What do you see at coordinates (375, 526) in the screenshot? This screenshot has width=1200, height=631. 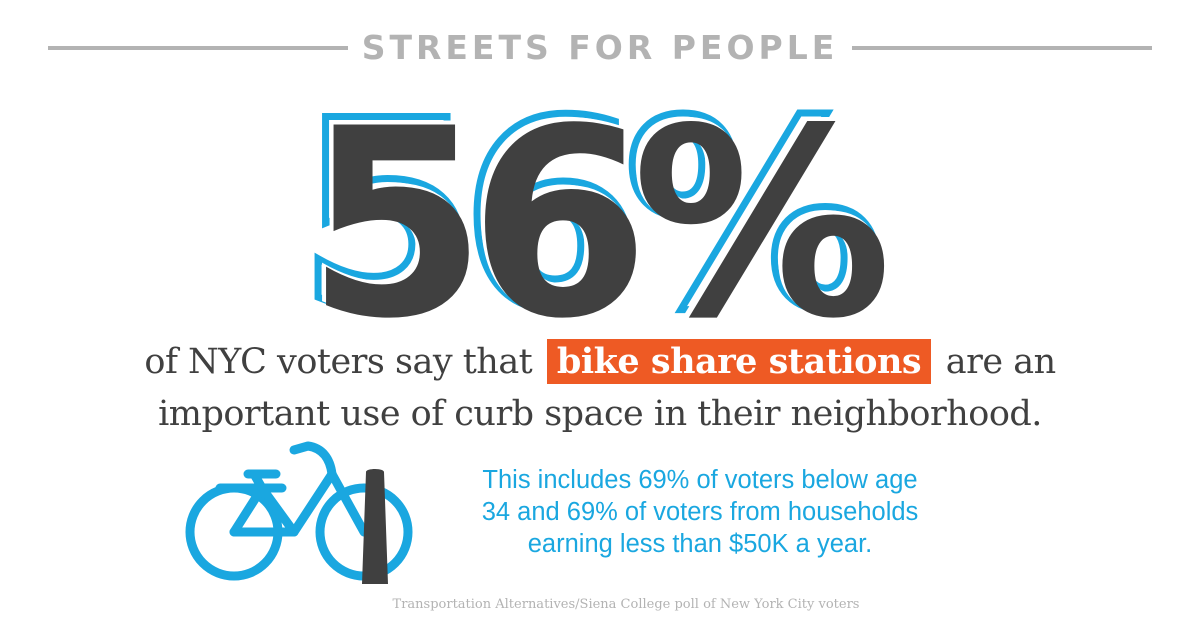 I see `bollard-icon` at bounding box center [375, 526].